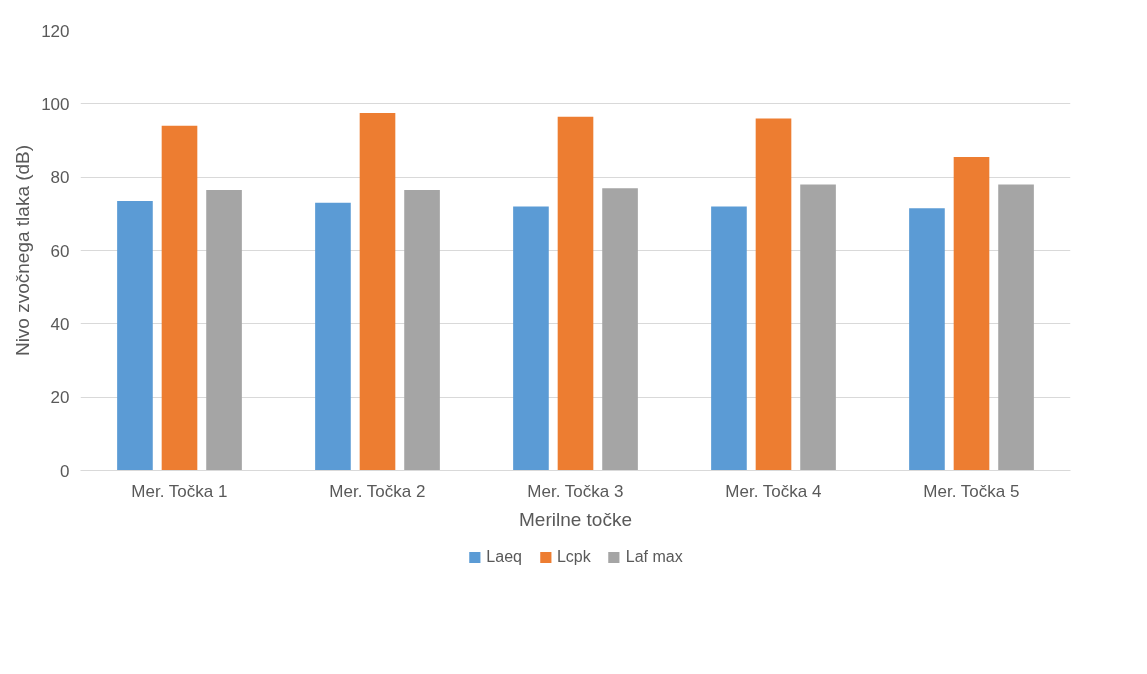 Image resolution: width=1147 pixels, height=674 pixels. What do you see at coordinates (55, 104) in the screenshot?
I see `y-tick-label: 100` at bounding box center [55, 104].